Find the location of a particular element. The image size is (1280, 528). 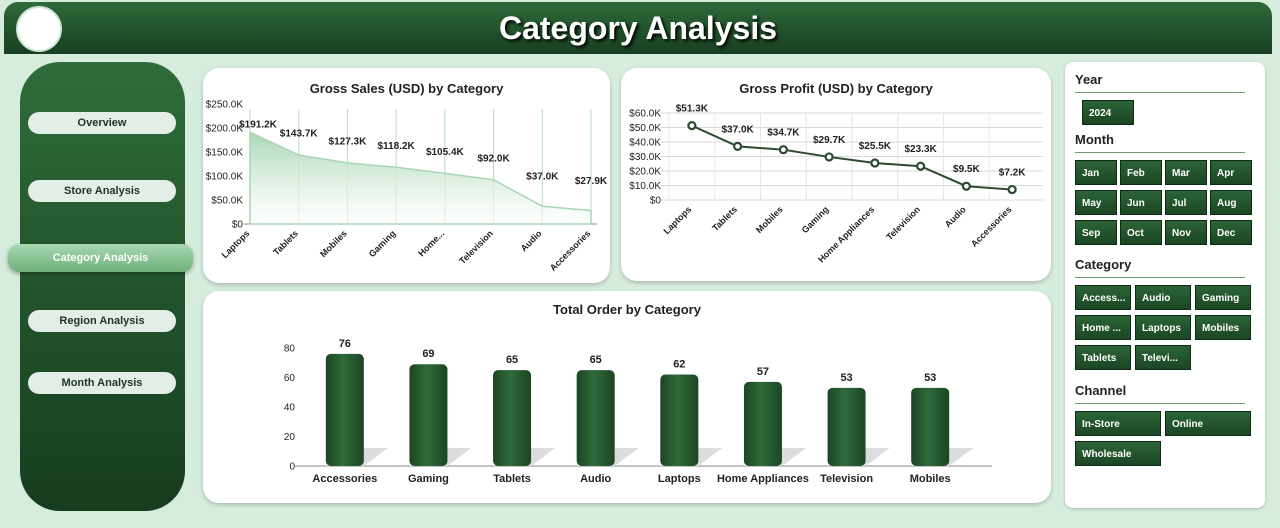

data-label: $143.7K is located at coordinates (299, 134).